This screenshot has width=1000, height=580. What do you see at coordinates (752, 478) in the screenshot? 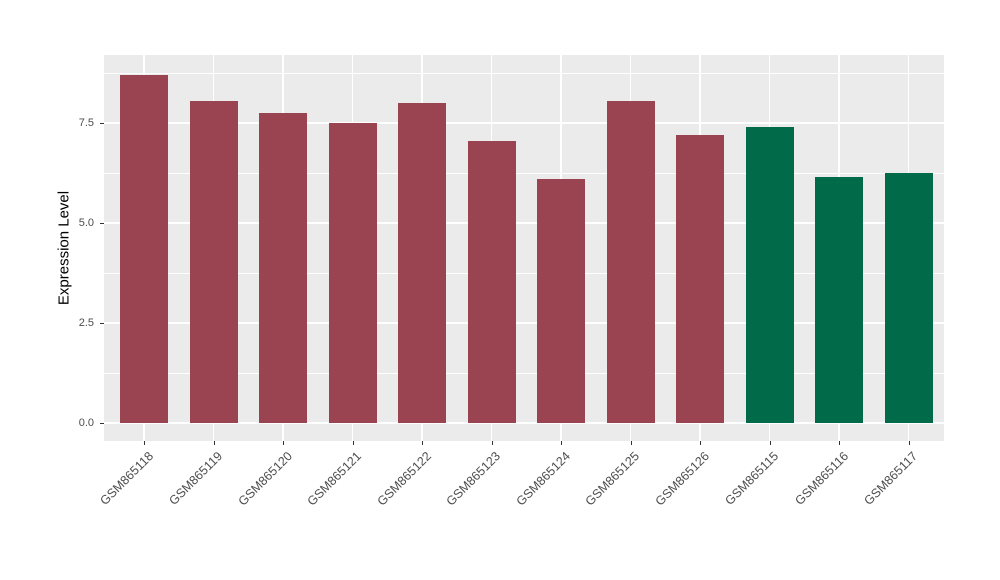
I see `x-tick-label: GSM865115` at bounding box center [752, 478].